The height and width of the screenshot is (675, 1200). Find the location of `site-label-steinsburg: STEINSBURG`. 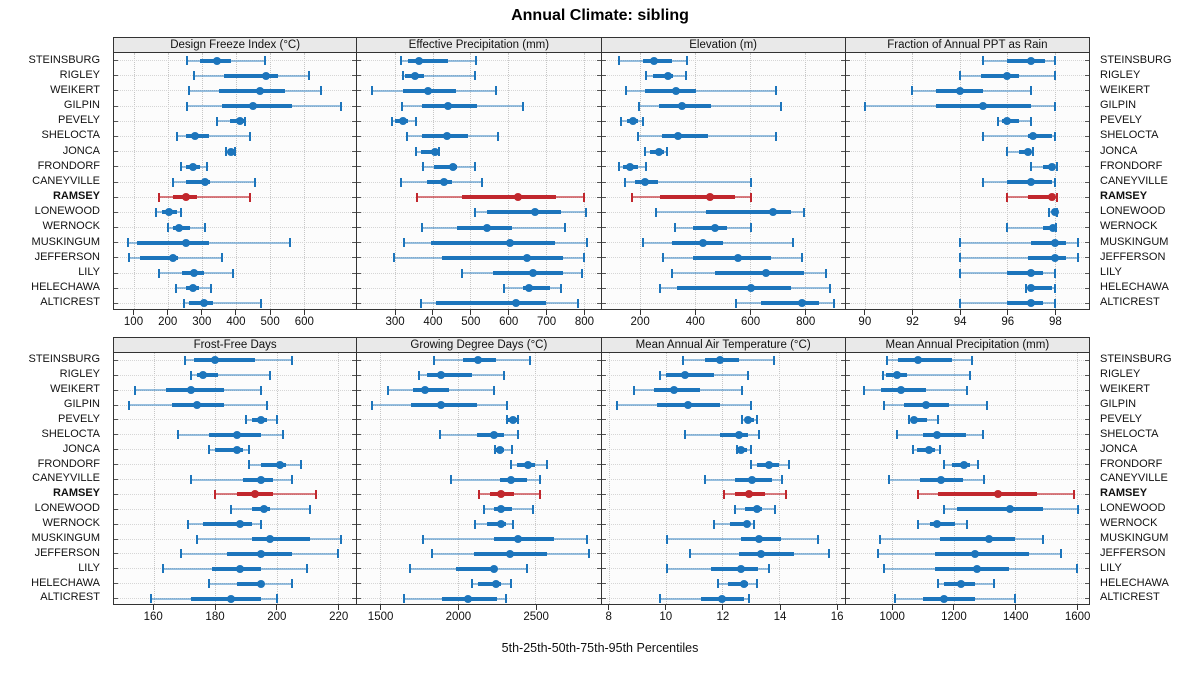

site-label-steinsburg: STEINSBURG is located at coordinates (64, 359).